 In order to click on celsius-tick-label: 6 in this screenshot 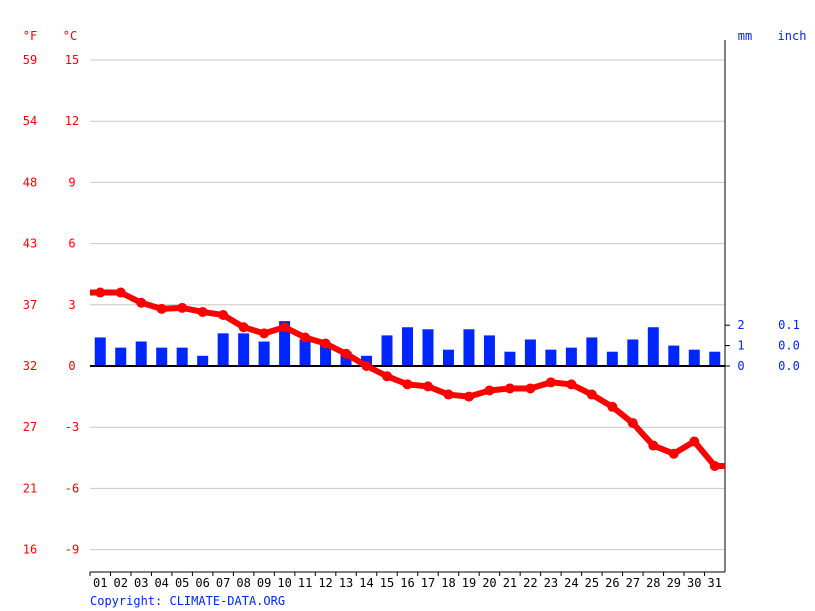, I will do `click(71, 244)`.